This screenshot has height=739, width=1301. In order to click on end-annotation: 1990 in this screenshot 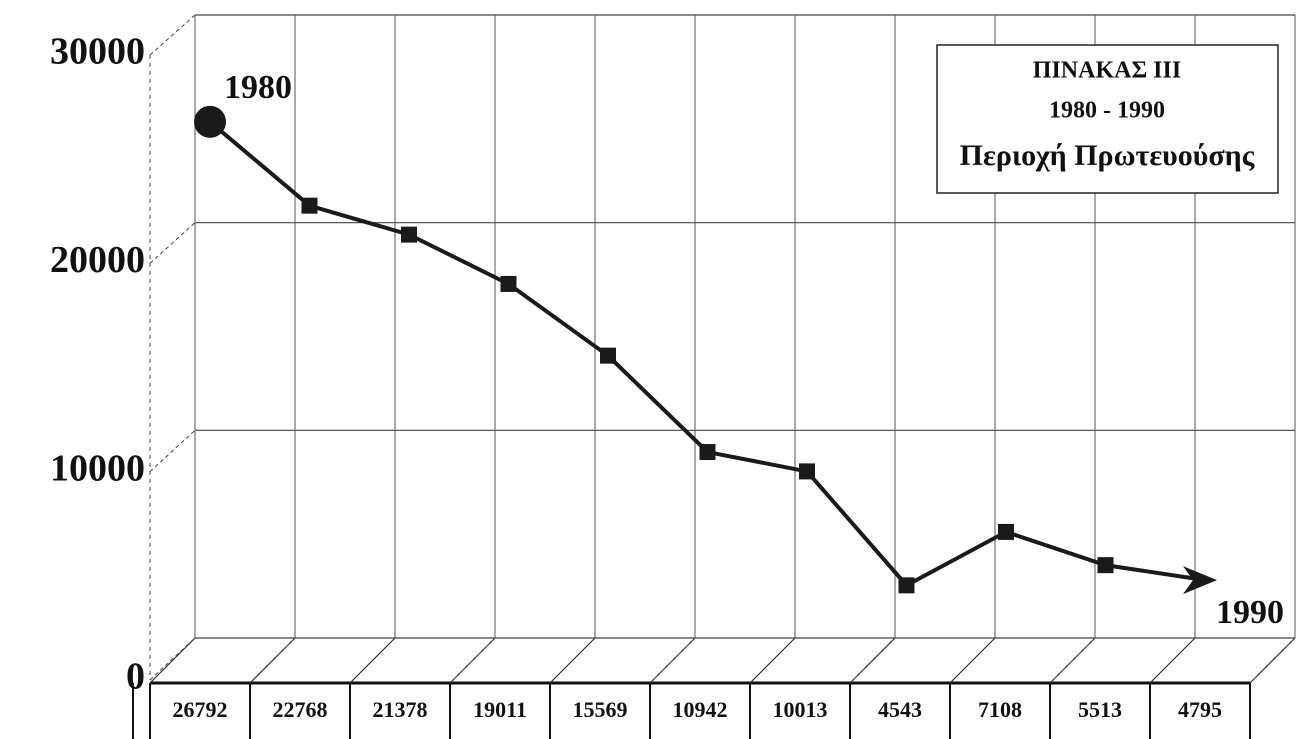, I will do `click(1250, 612)`.